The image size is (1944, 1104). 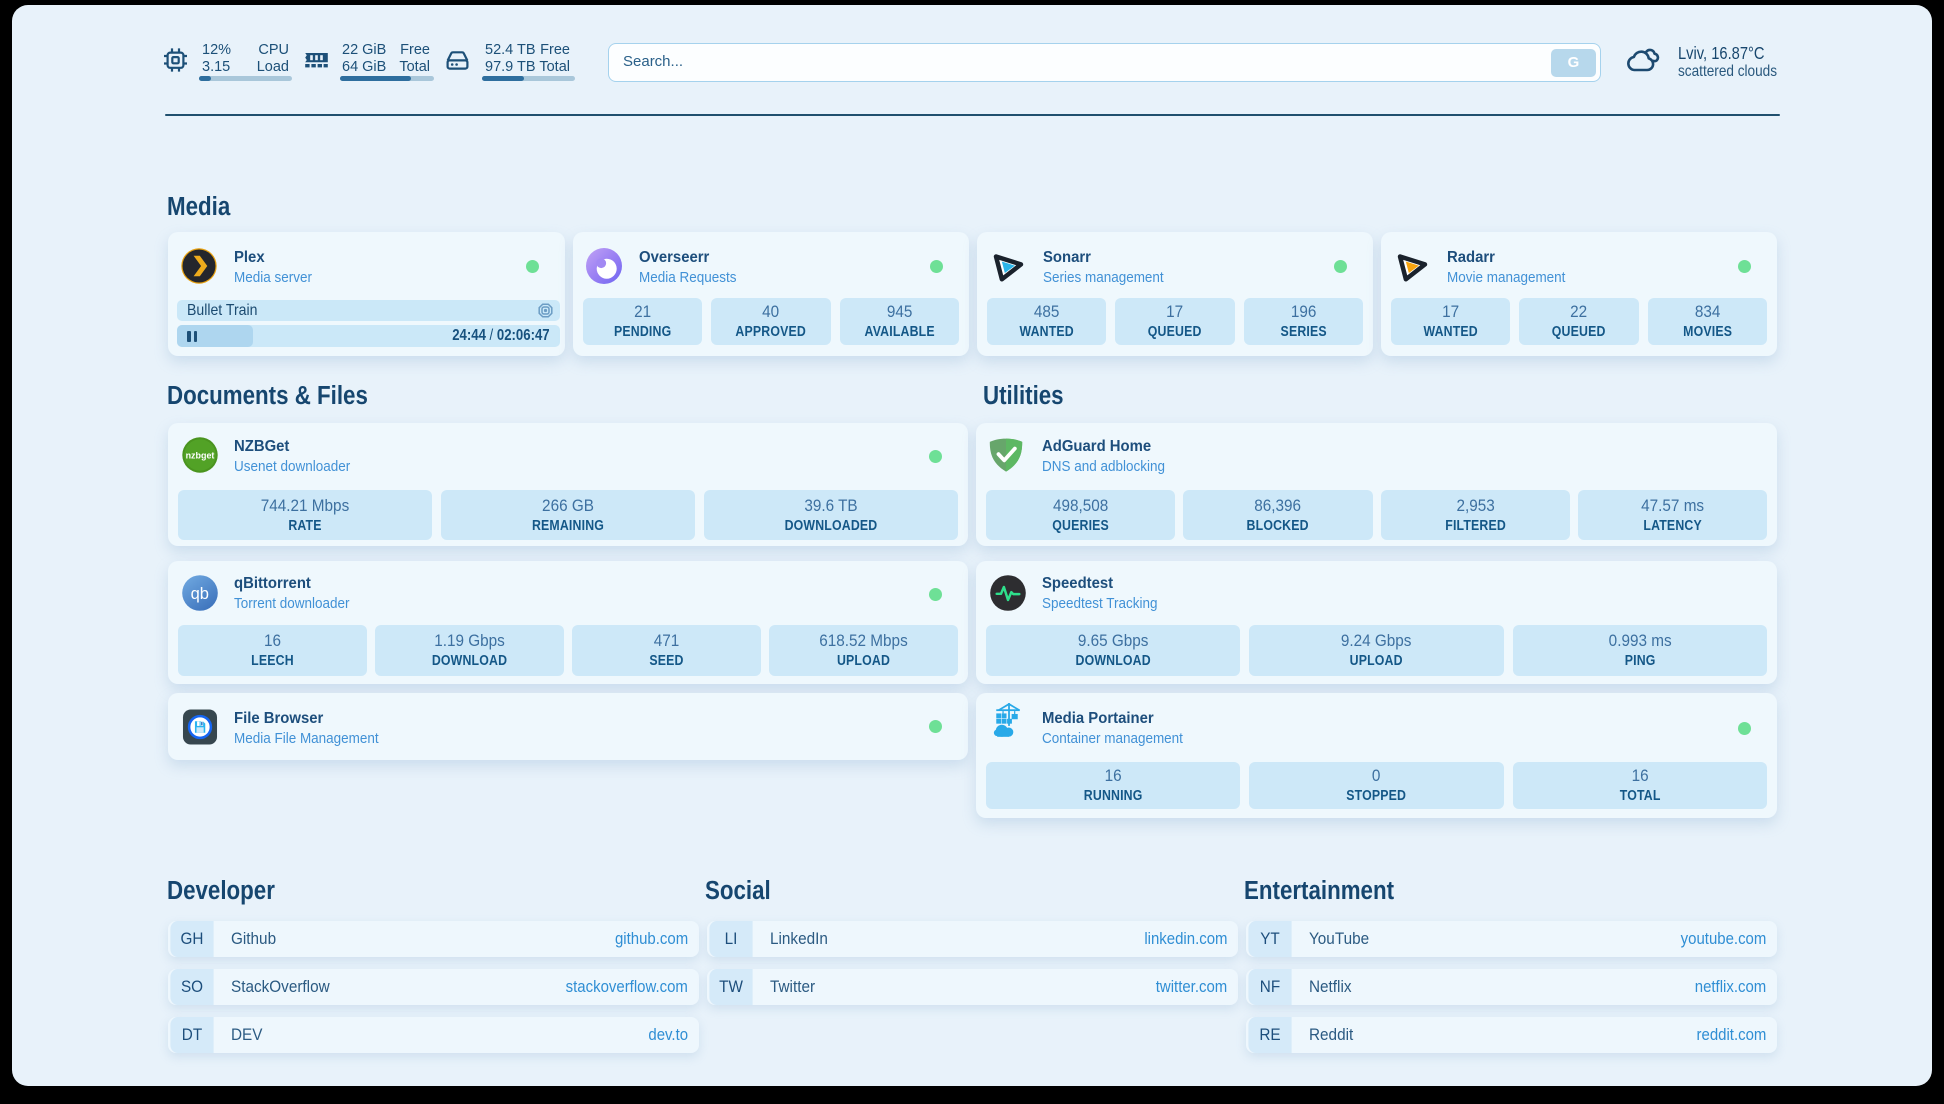 I want to click on svg-text: qb, so click(x=200, y=594).